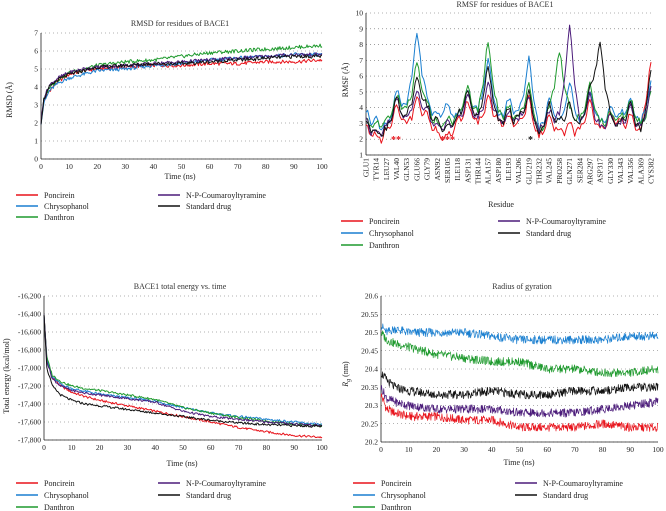 This screenshot has width=666, height=511. Describe the element at coordinates (29, 314) in the screenshot. I see `y-tick-label: -16,400` at that location.